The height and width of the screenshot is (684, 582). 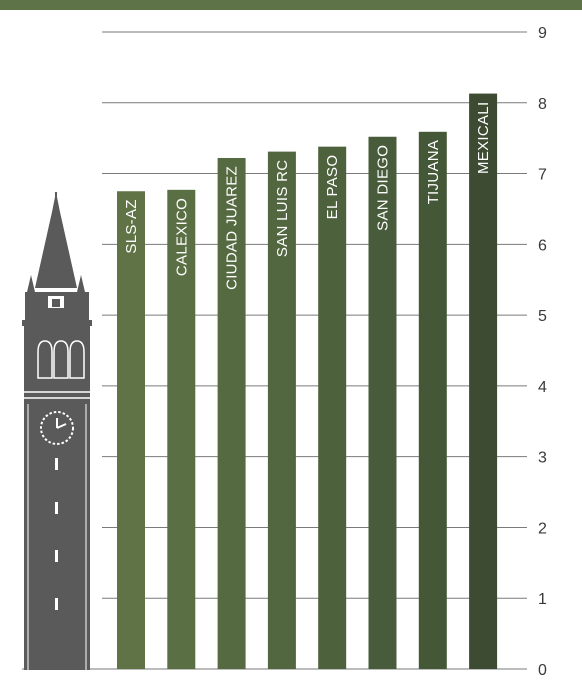 I want to click on bar-label: TIJUANA, so click(x=433, y=172).